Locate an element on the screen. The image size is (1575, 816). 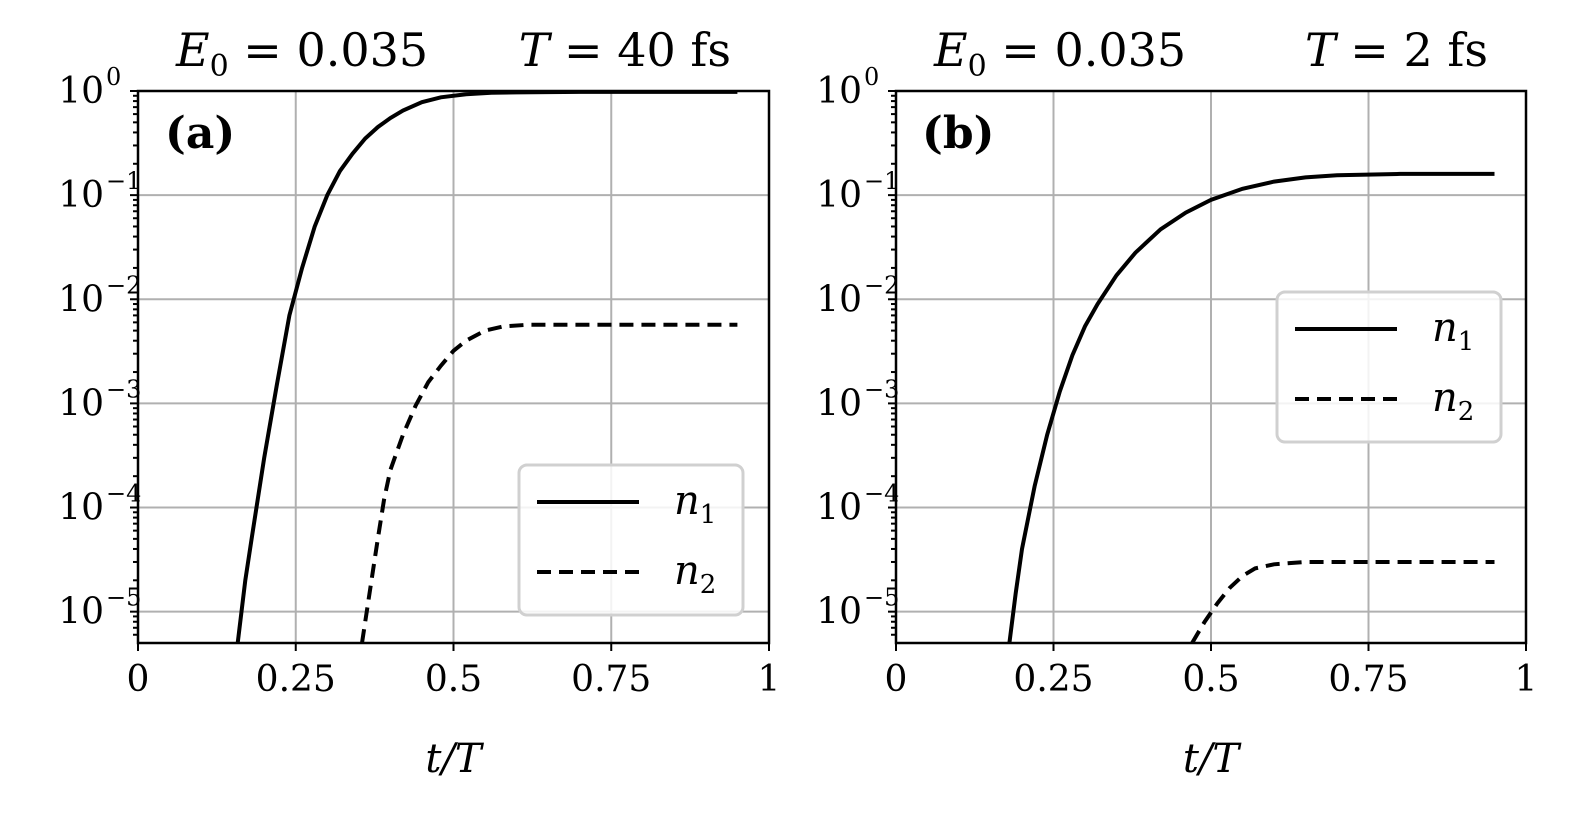
panel-label: (b) is located at coordinates (958, 133).